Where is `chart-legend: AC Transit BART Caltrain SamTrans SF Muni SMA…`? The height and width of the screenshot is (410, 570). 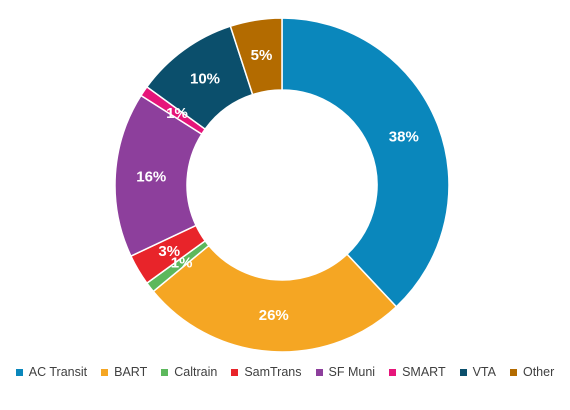 chart-legend: AC Transit BART Caltrain SamTrans SF Muni SMA… is located at coordinates (285, 372).